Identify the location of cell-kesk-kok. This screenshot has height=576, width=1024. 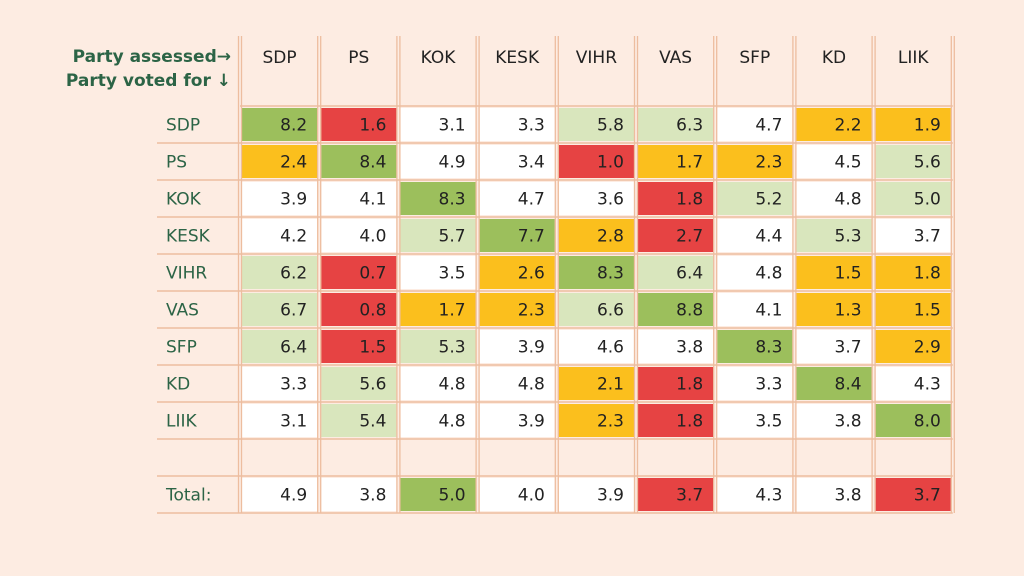
(438, 235).